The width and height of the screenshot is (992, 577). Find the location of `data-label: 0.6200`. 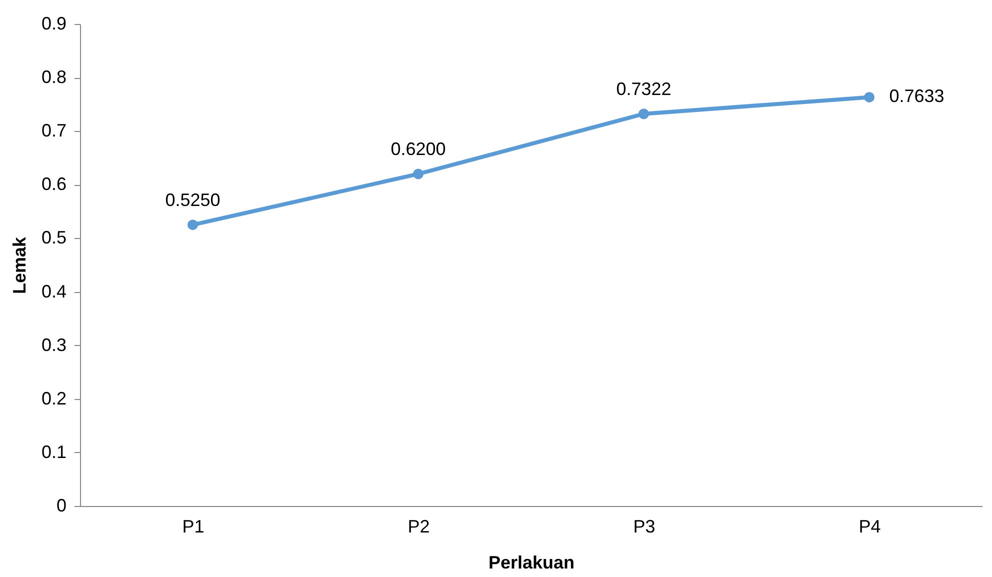

data-label: 0.6200 is located at coordinates (418, 148).